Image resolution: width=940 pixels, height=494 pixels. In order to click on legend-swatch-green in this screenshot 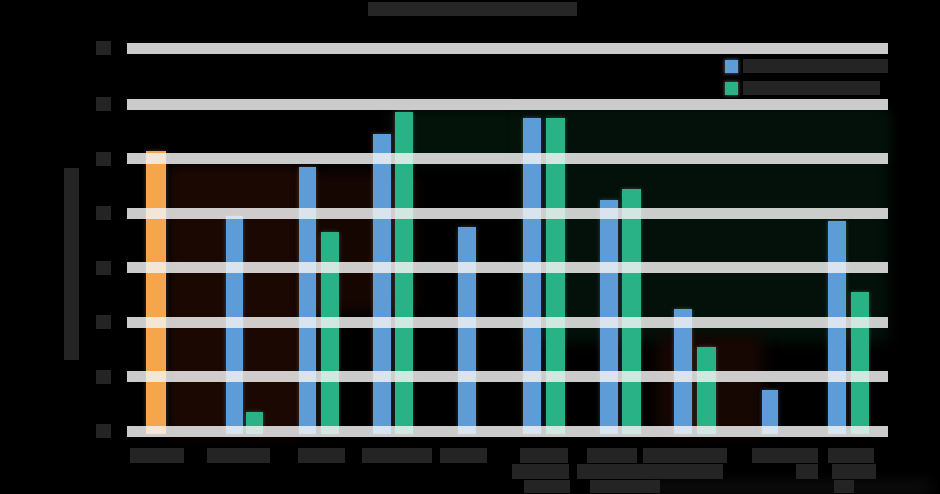, I will do `click(731, 88)`.